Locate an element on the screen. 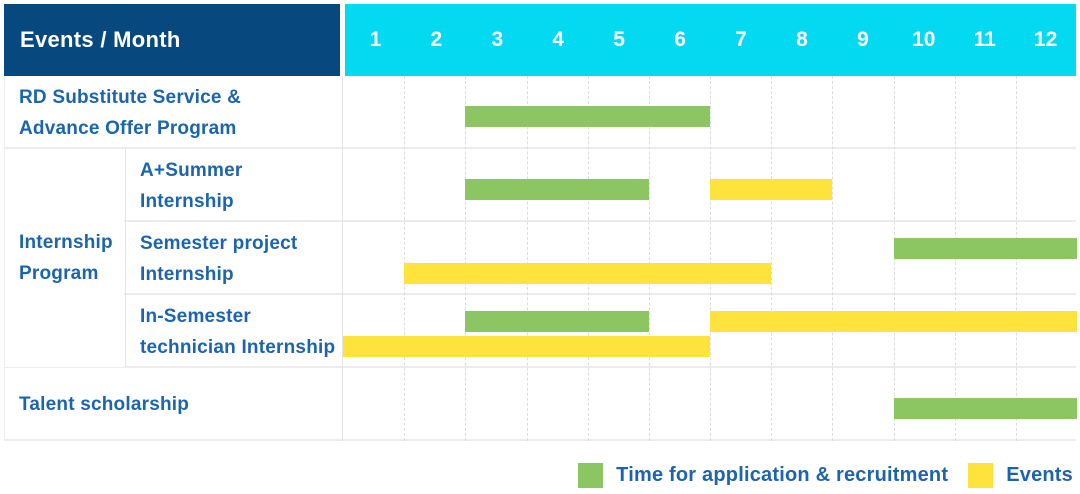 The image size is (1080, 494). month-axis: 1 2 3 4 5 6 7 8 9 10 11 12 is located at coordinates (710, 40).